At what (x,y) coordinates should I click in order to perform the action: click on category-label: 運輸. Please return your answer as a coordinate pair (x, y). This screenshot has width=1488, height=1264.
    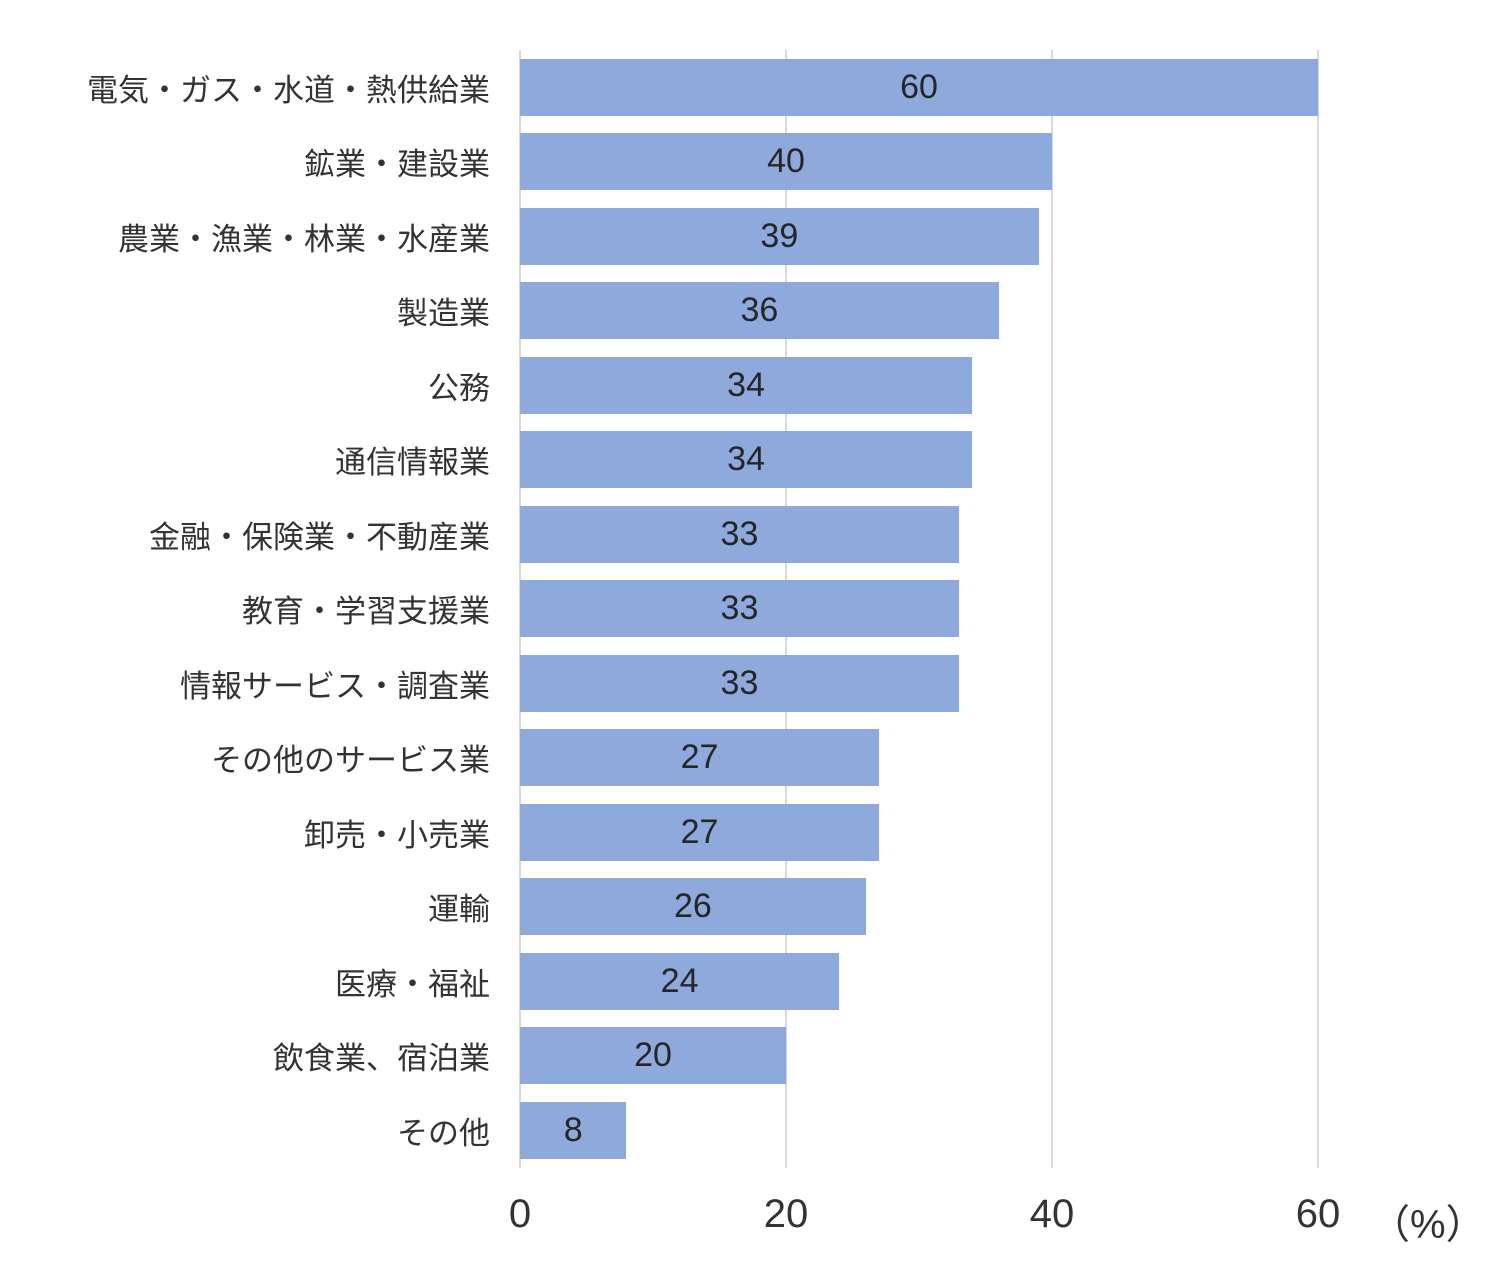
    Looking at the image, I should click on (459, 910).